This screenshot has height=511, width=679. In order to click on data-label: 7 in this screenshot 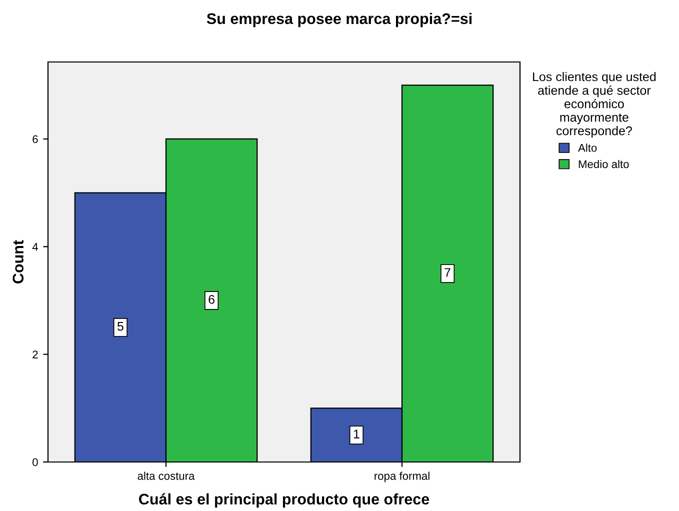, I will do `click(447, 272)`.